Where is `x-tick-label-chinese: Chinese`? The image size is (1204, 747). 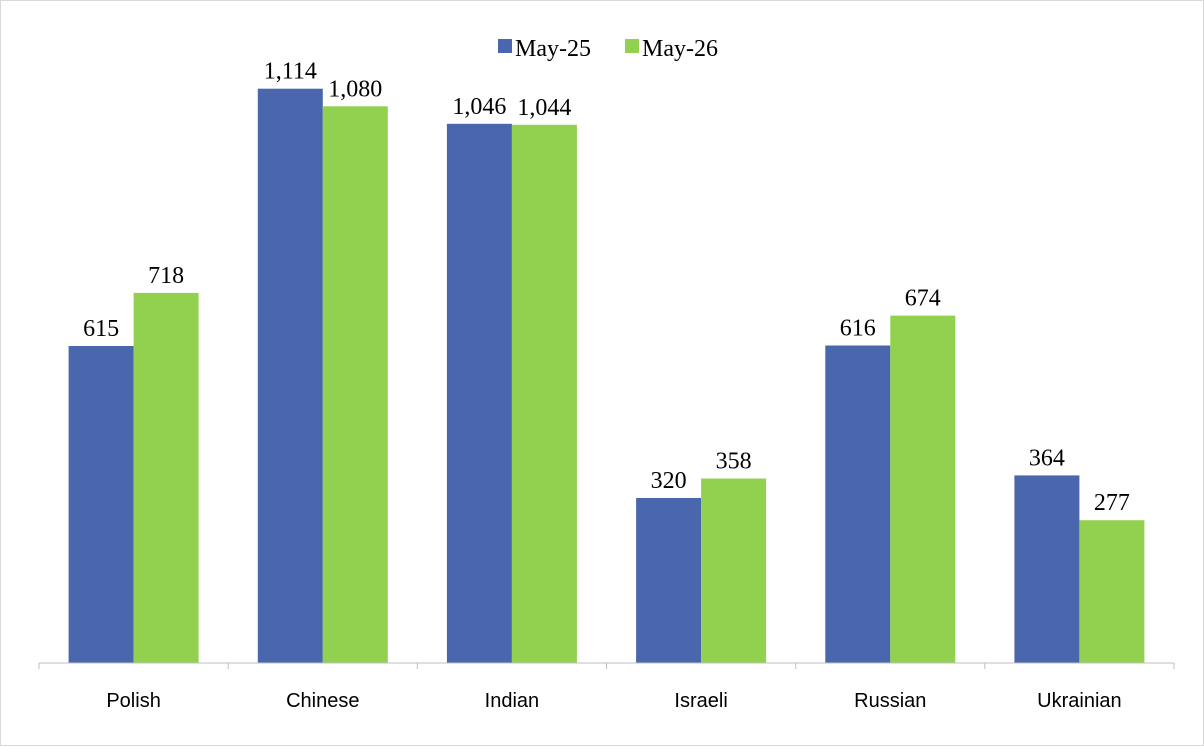
x-tick-label-chinese: Chinese is located at coordinates (322, 701).